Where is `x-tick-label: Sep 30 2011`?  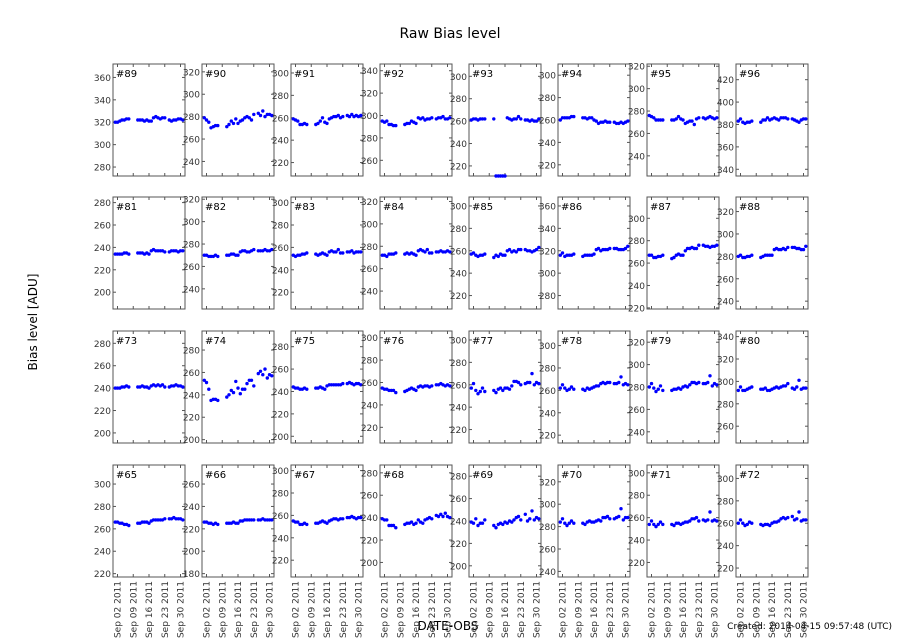
x-tick-label: Sep 30 2011 is located at coordinates (271, 609).